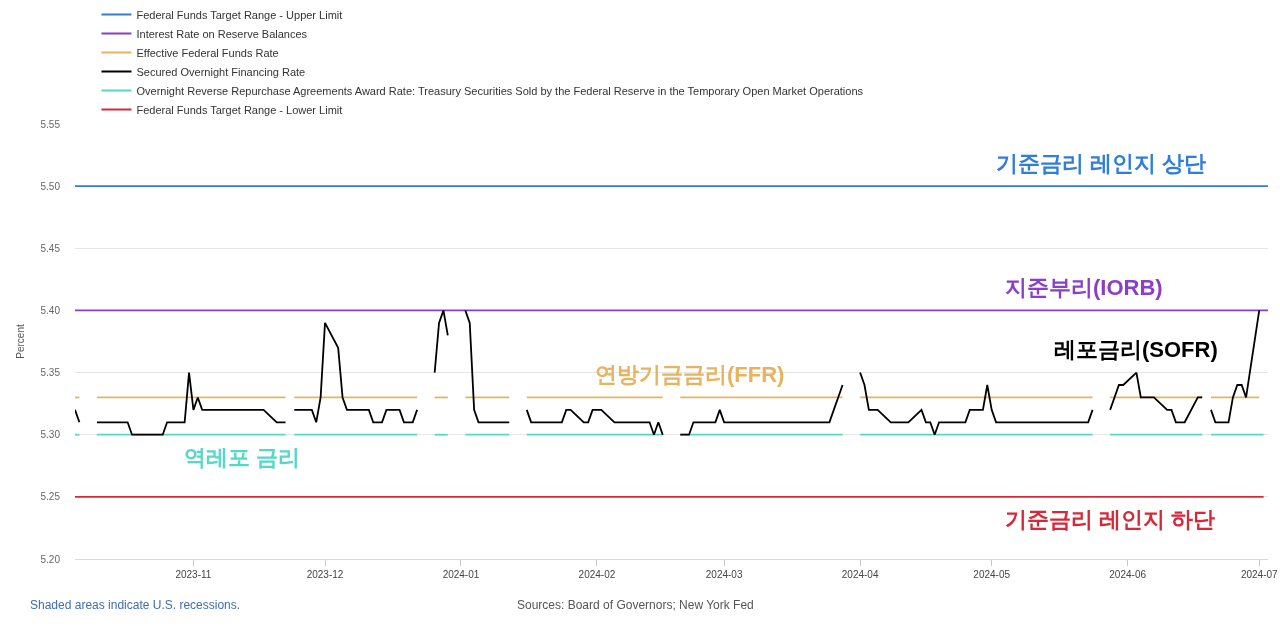 The height and width of the screenshot is (626, 1280). Describe the element at coordinates (860, 574) in the screenshot. I see `x-tick-label: 2024-04` at that location.